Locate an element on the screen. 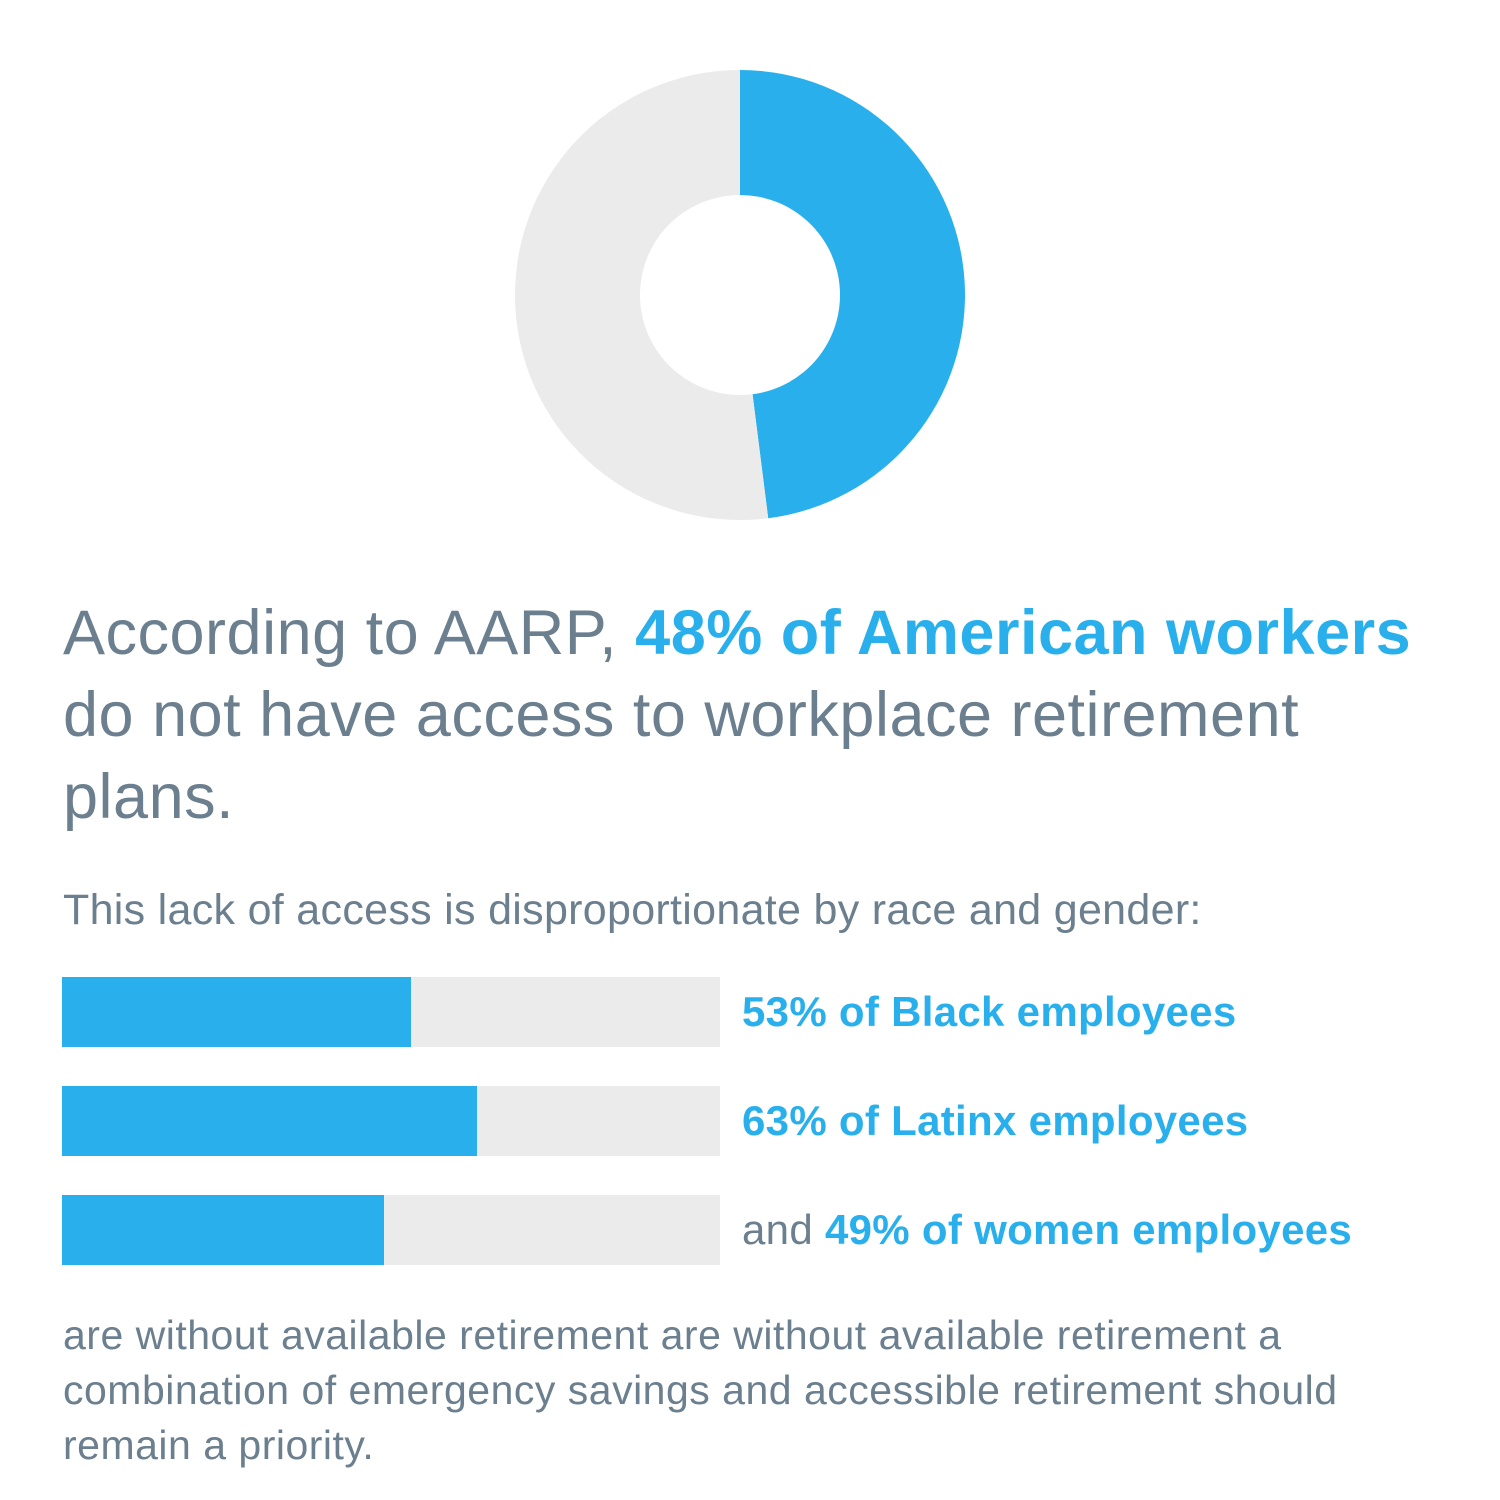 The image size is (1500, 1500). donut-svg is located at coordinates (740, 295).